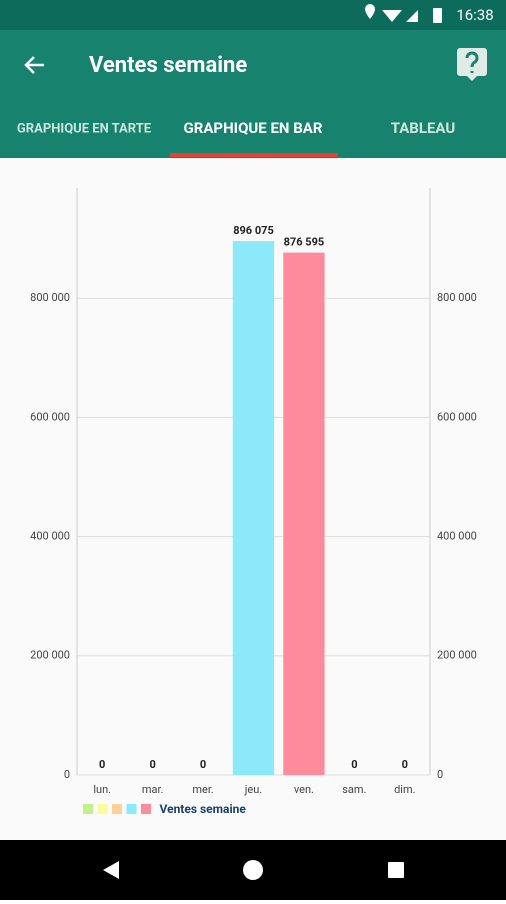 This screenshot has width=506, height=904. I want to click on y2-tick-label: 600 000, so click(457, 416).